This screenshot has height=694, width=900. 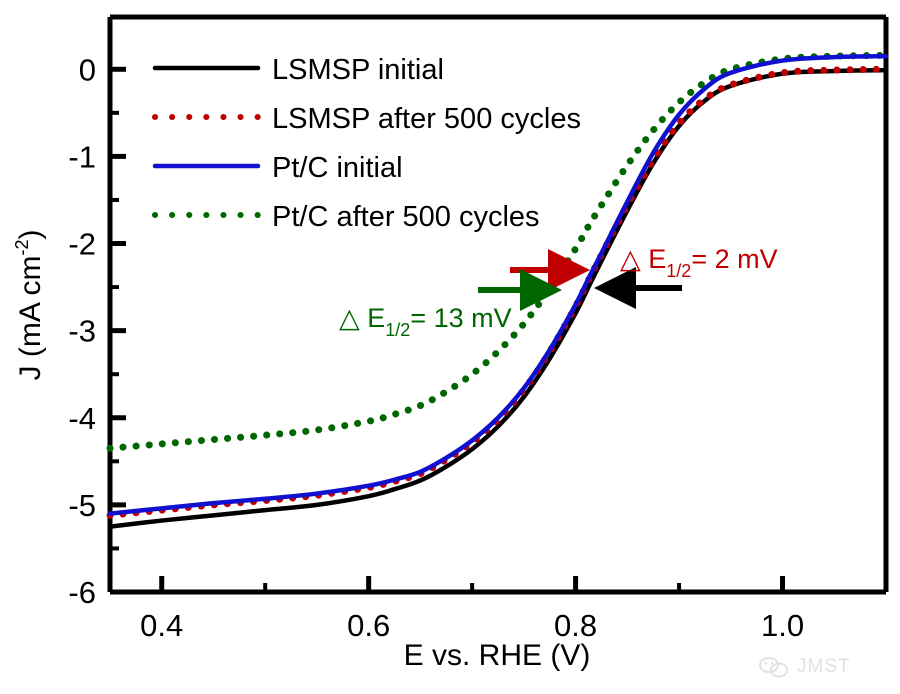 What do you see at coordinates (782, 625) in the screenshot?
I see `x-tick-label: 1.0` at bounding box center [782, 625].